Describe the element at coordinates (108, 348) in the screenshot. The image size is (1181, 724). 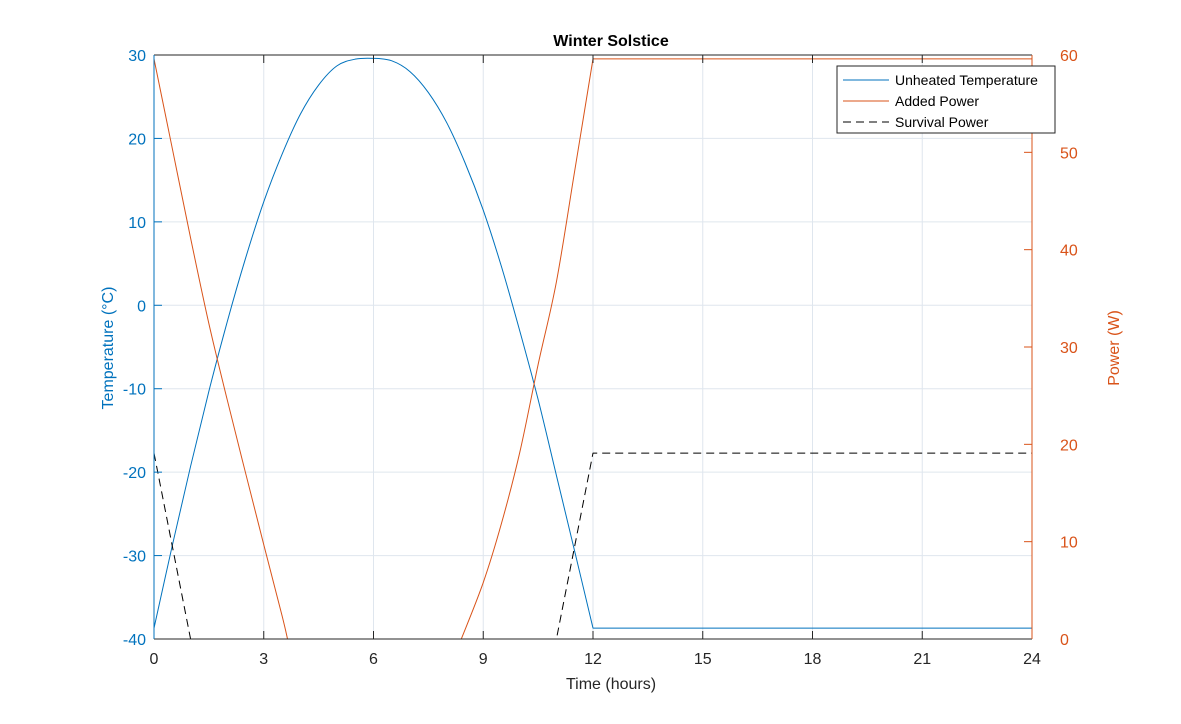
I see `y-axis-label-left: Temperature (°C)` at that location.